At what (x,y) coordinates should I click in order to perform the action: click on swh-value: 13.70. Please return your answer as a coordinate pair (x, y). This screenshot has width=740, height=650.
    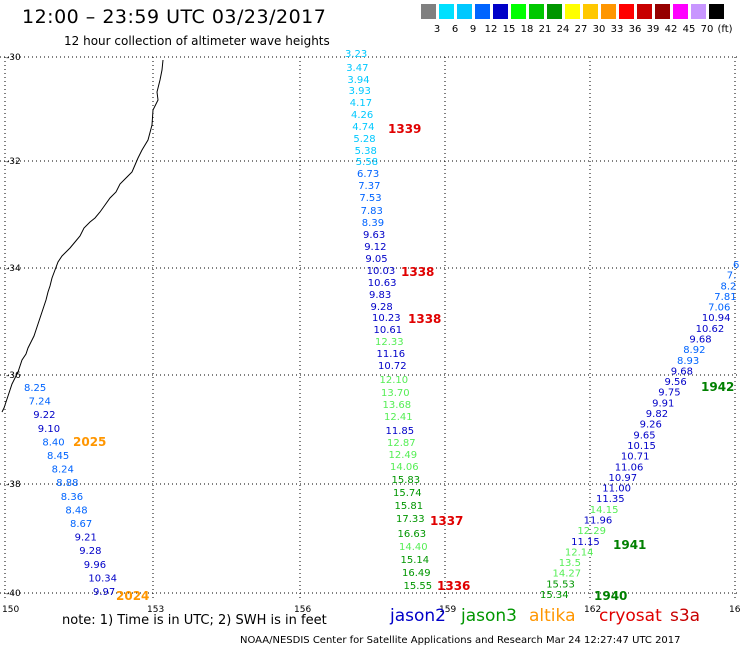
    Looking at the image, I should click on (395, 393).